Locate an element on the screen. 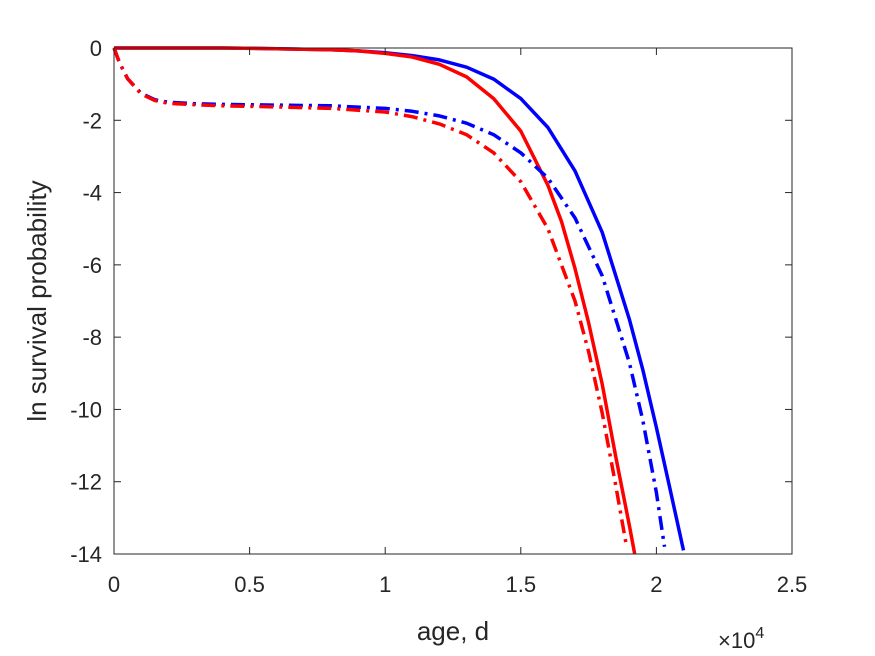 Image resolution: width=875 pixels, height=656 pixels. x-tick-label: 1 is located at coordinates (385, 584).